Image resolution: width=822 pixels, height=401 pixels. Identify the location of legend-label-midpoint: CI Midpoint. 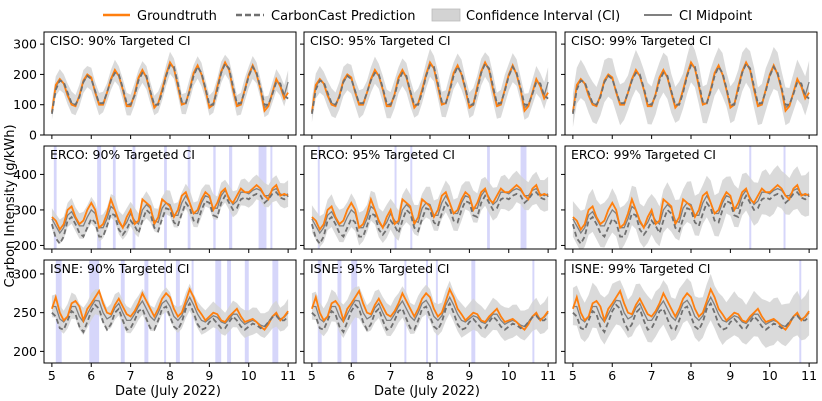
(715, 16).